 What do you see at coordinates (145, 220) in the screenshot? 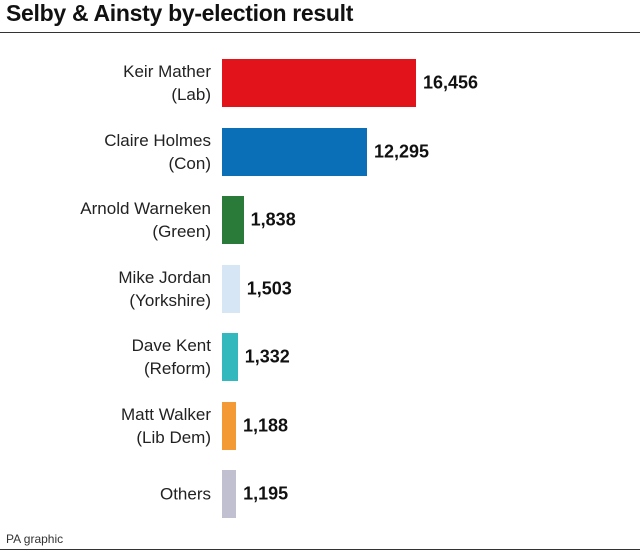
I see `category-label: Arnold Warneken (Green)` at bounding box center [145, 220].